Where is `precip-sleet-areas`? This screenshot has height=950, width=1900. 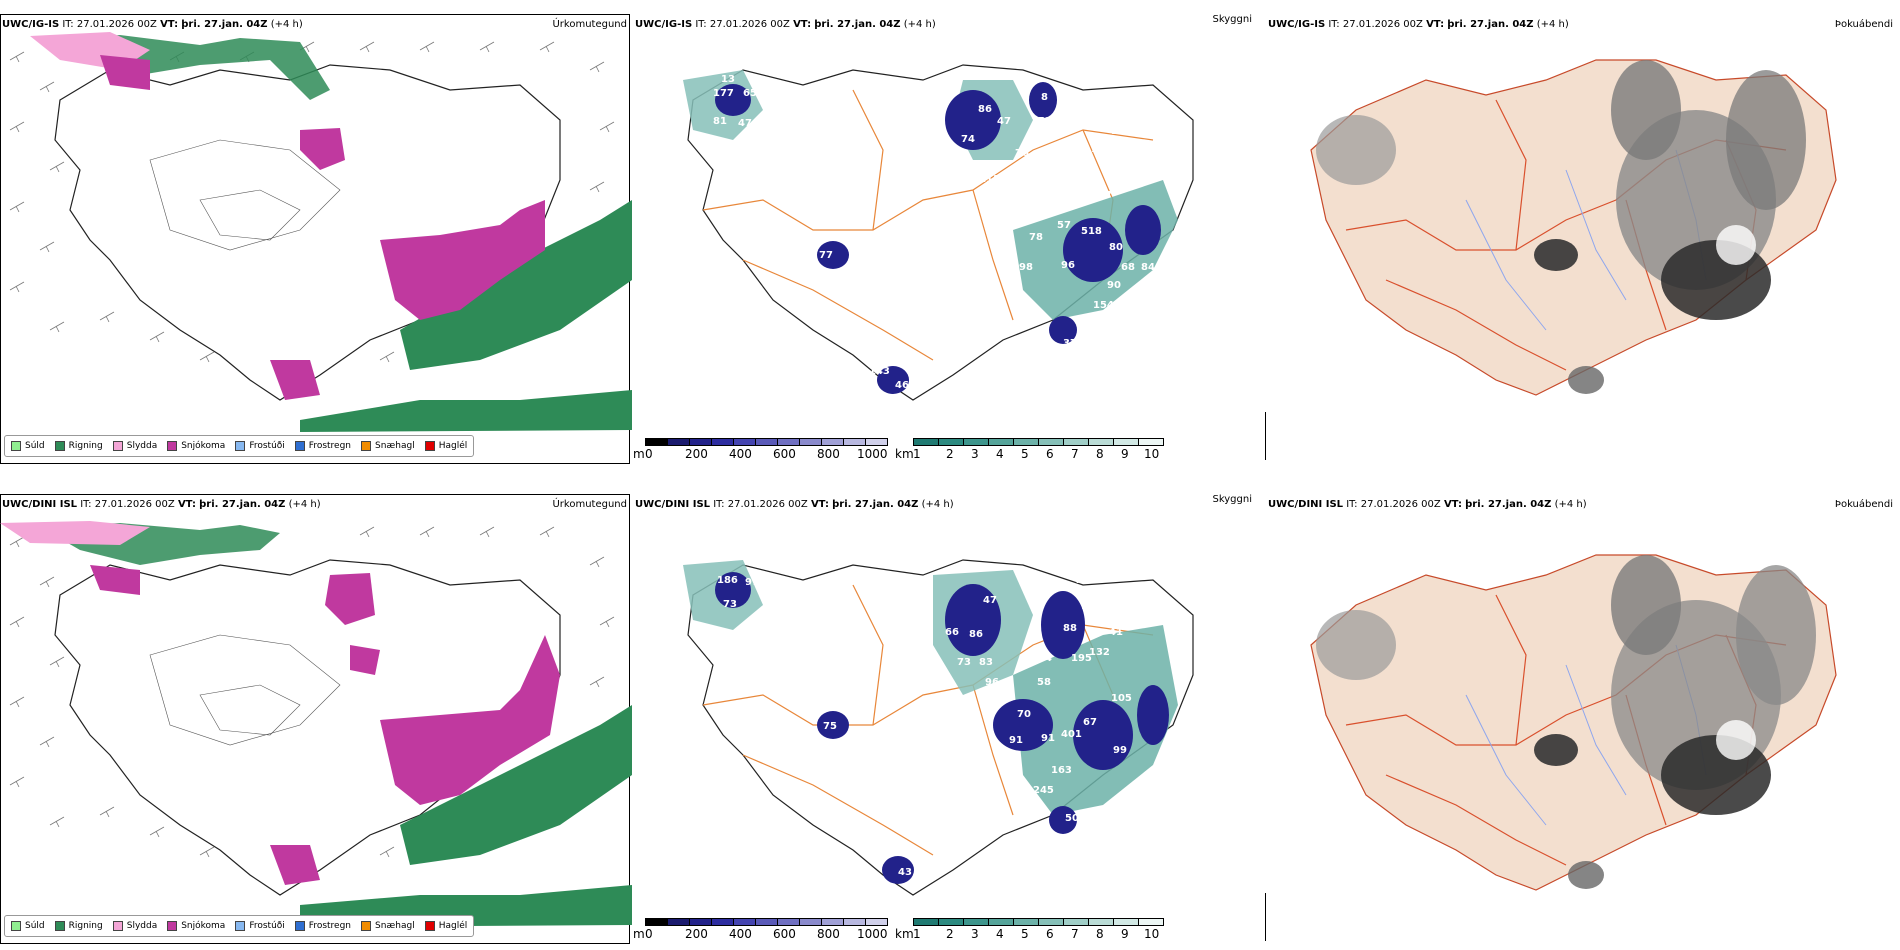
precip-sleet-areas is located at coordinates (75, 533).